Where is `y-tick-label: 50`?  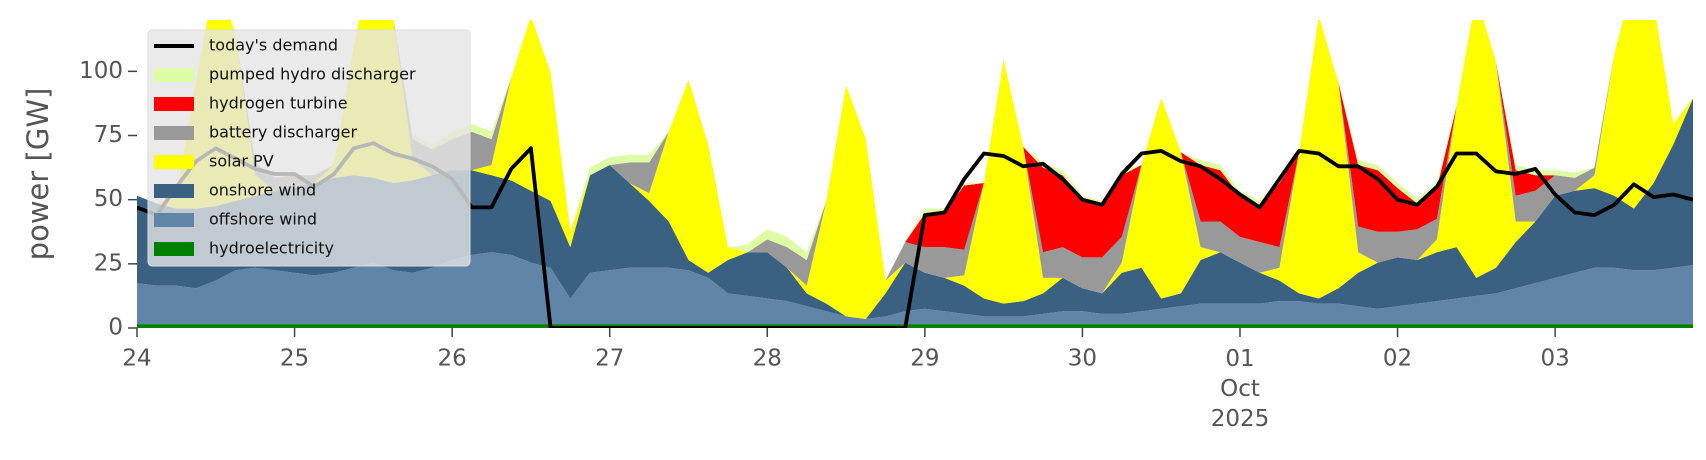 y-tick-label: 50 is located at coordinates (108, 199).